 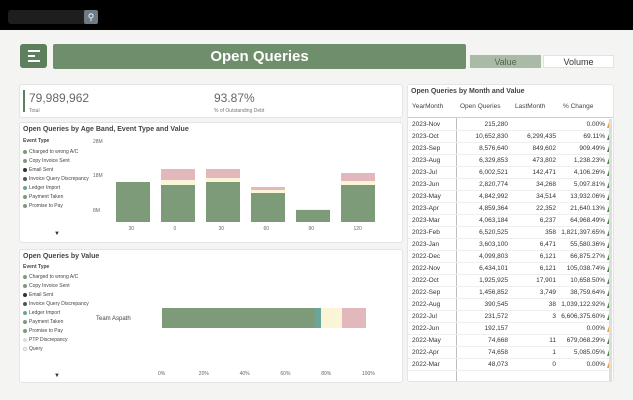 What do you see at coordinates (510, 161) in the screenshot?
I see `table-row: 2023-Aug 6,329,853 473,802 1,238.23%` at bounding box center [510, 161].